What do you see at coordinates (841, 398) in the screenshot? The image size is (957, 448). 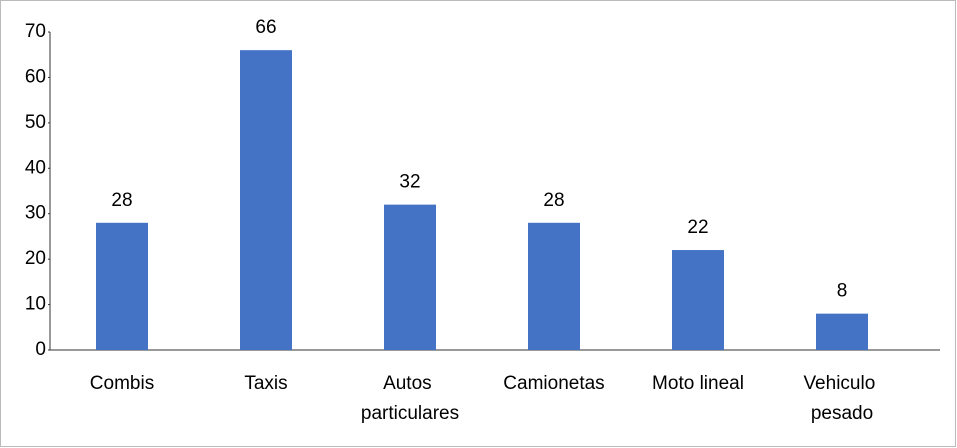 I see `x-tick-label: Vehiculo pesado` at bounding box center [841, 398].